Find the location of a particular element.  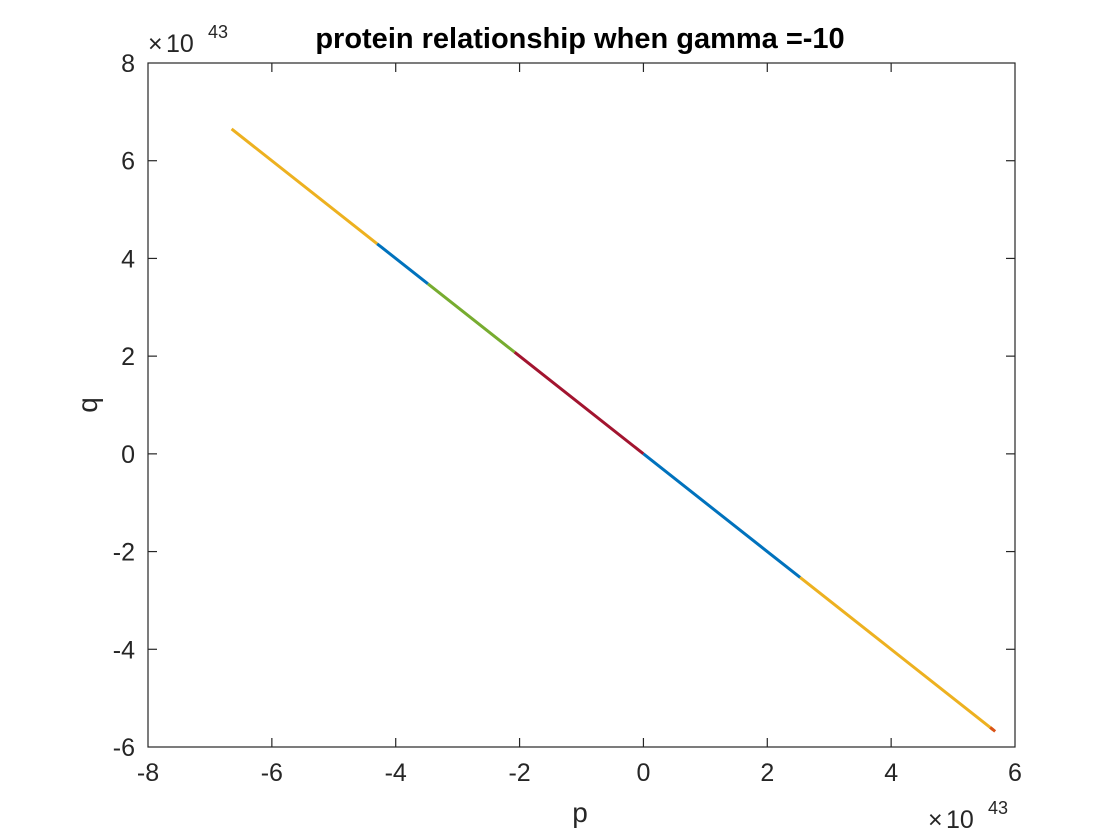

x-tick-label: 2 is located at coordinates (767, 773).